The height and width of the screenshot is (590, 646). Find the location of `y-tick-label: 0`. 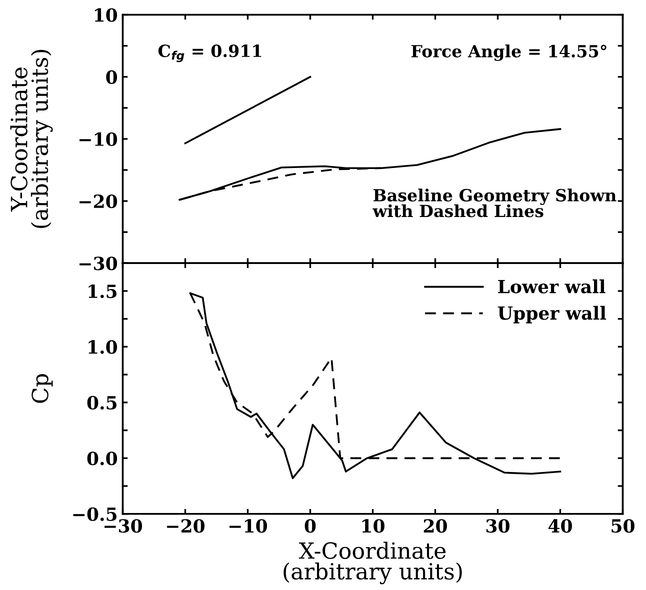

y-tick-label: 0 is located at coordinates (112, 77).